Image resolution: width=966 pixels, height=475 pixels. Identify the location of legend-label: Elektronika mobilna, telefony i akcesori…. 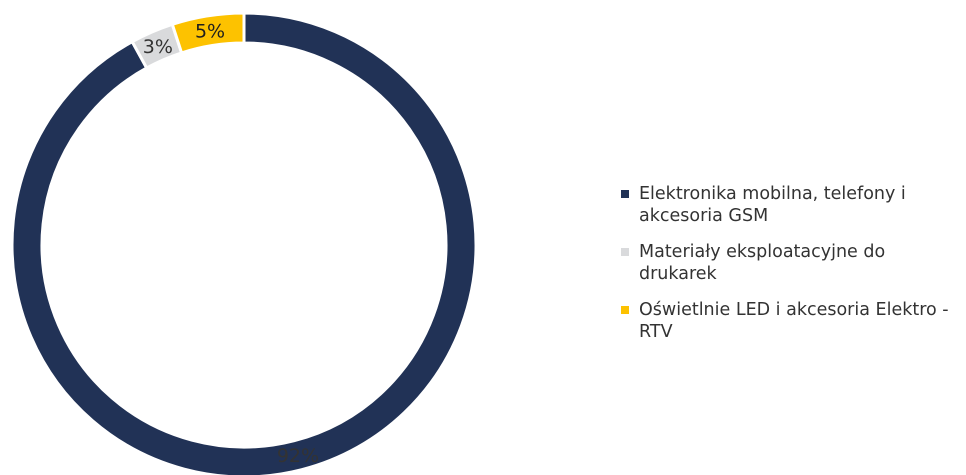
(772, 205).